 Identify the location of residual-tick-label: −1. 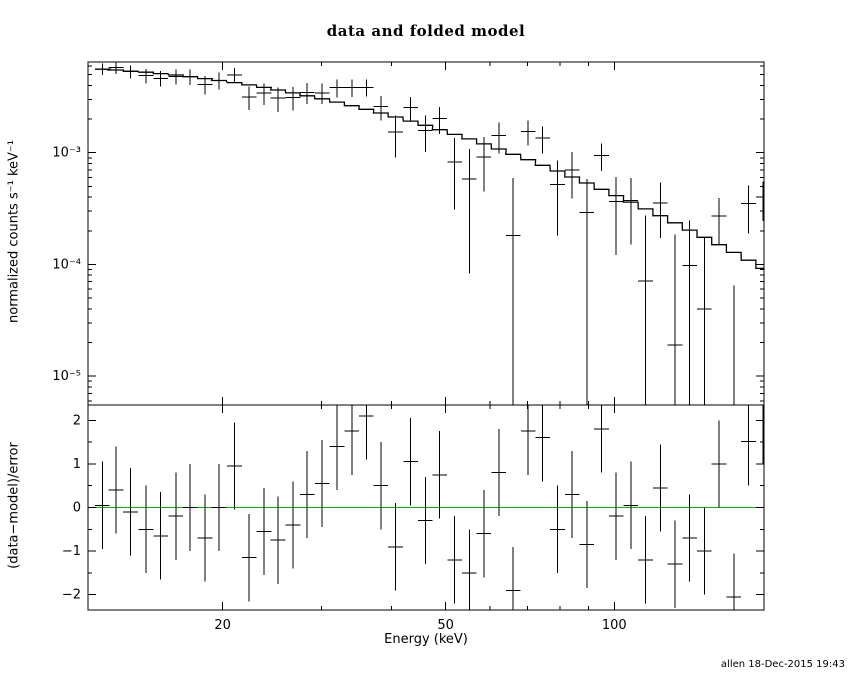
(71, 551).